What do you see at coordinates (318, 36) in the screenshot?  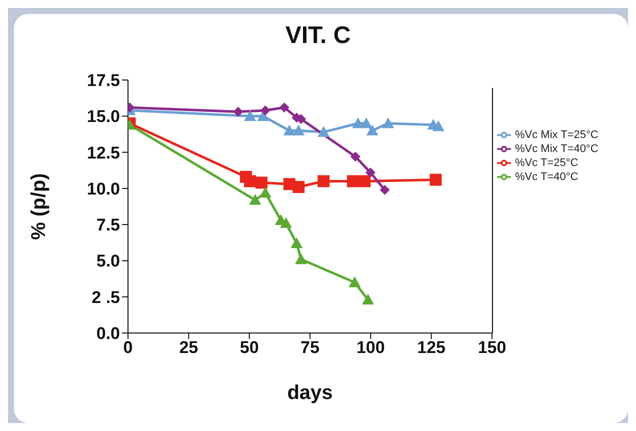 I see `chart-title: VIT. C` at bounding box center [318, 36].